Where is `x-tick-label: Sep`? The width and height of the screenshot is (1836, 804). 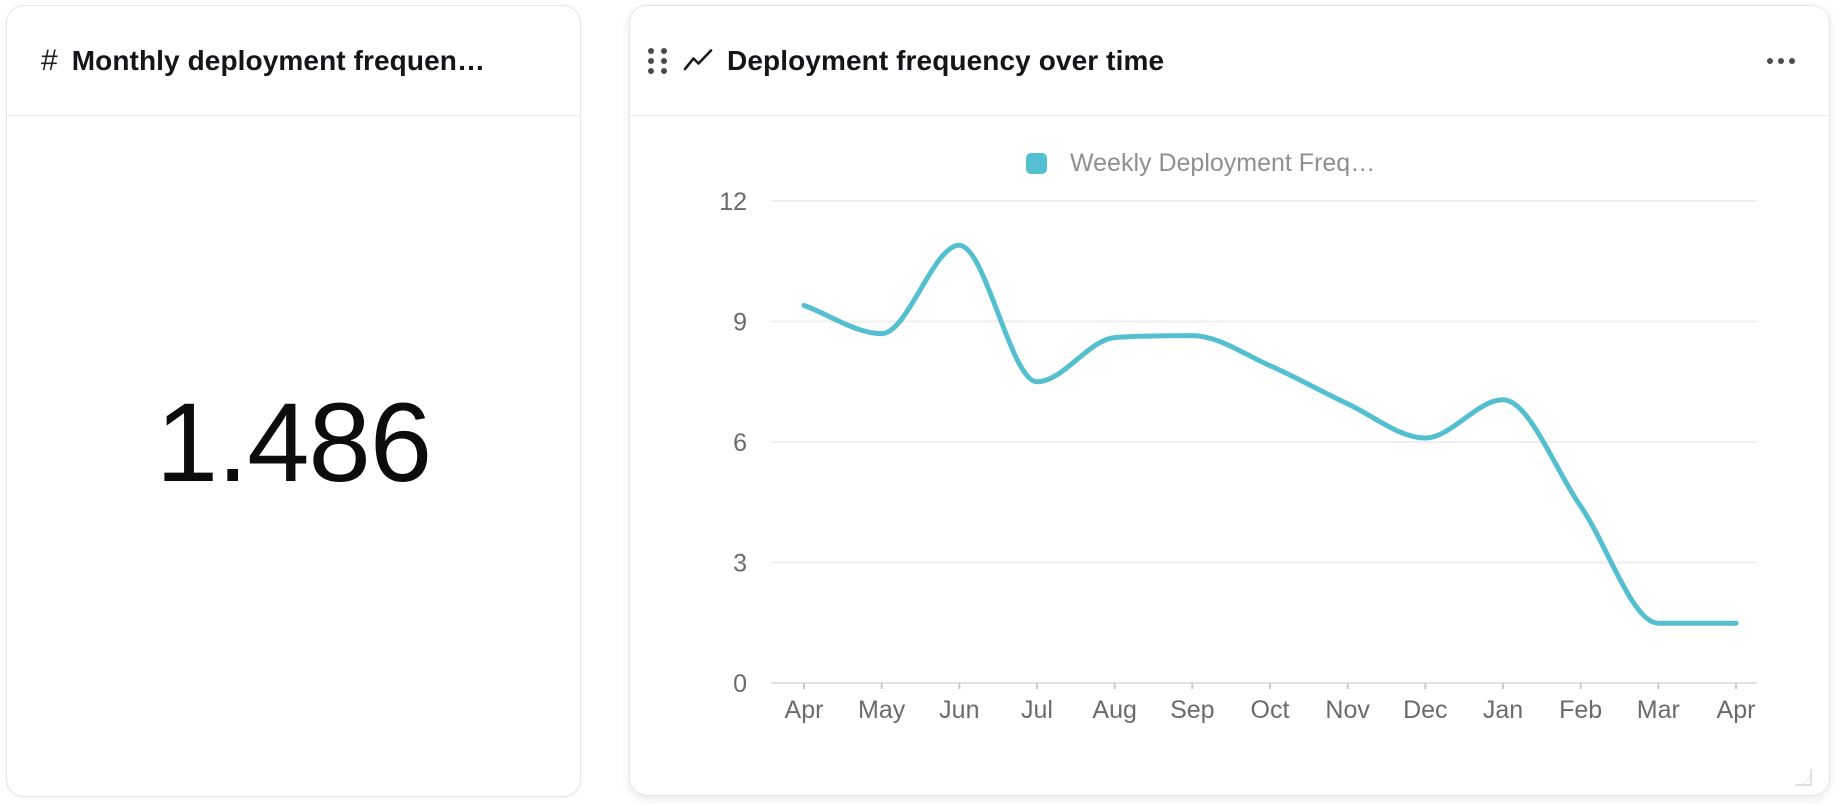
x-tick-label: Sep is located at coordinates (1192, 710).